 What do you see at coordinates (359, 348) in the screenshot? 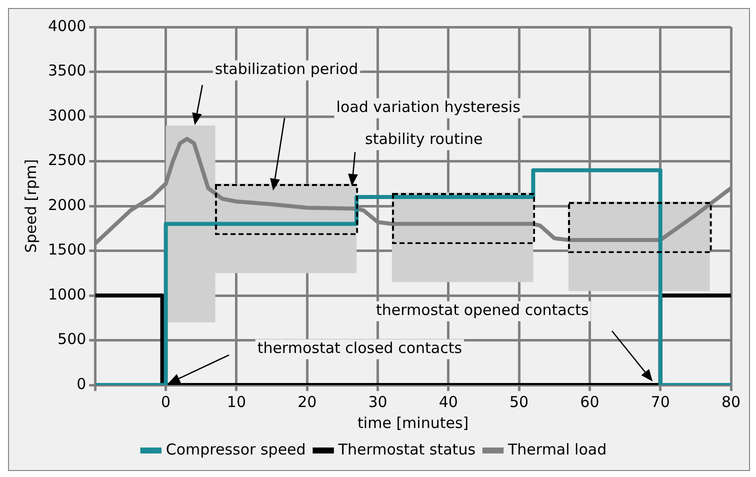
I see `annotation: thermostat closed contacts` at bounding box center [359, 348].